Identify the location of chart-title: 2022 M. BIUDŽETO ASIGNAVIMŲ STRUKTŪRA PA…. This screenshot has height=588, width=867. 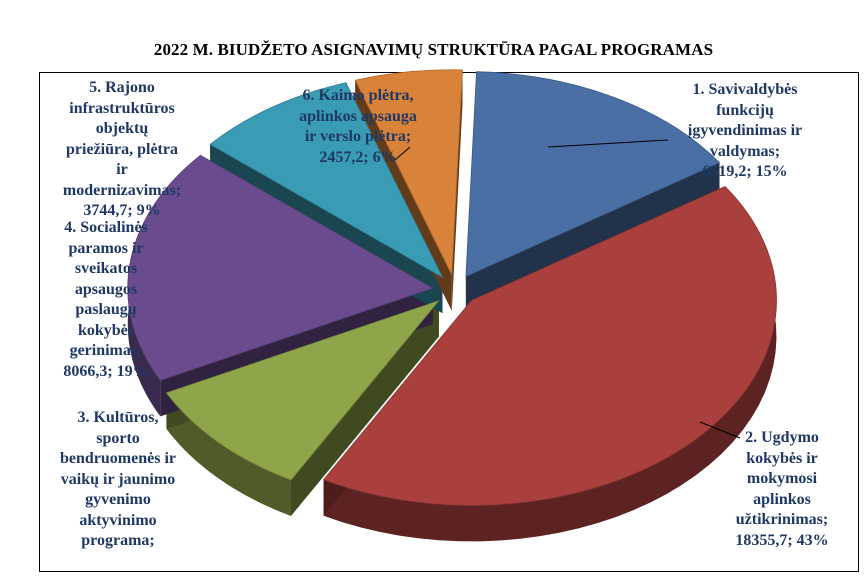
(433, 49).